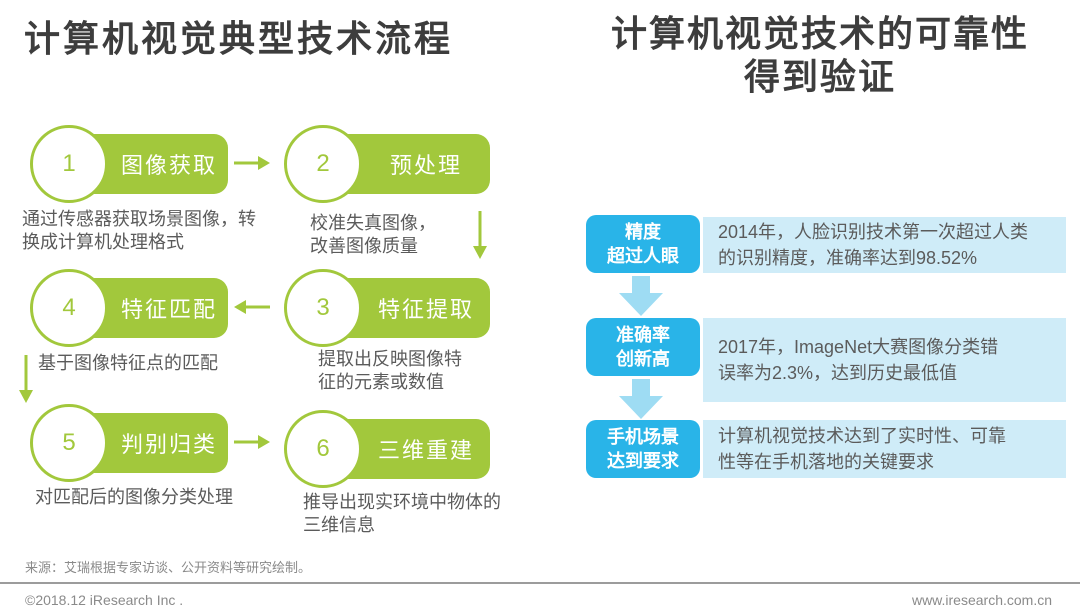 This screenshot has height=615, width=1080. I want to click on step-number: 5, so click(69, 442).